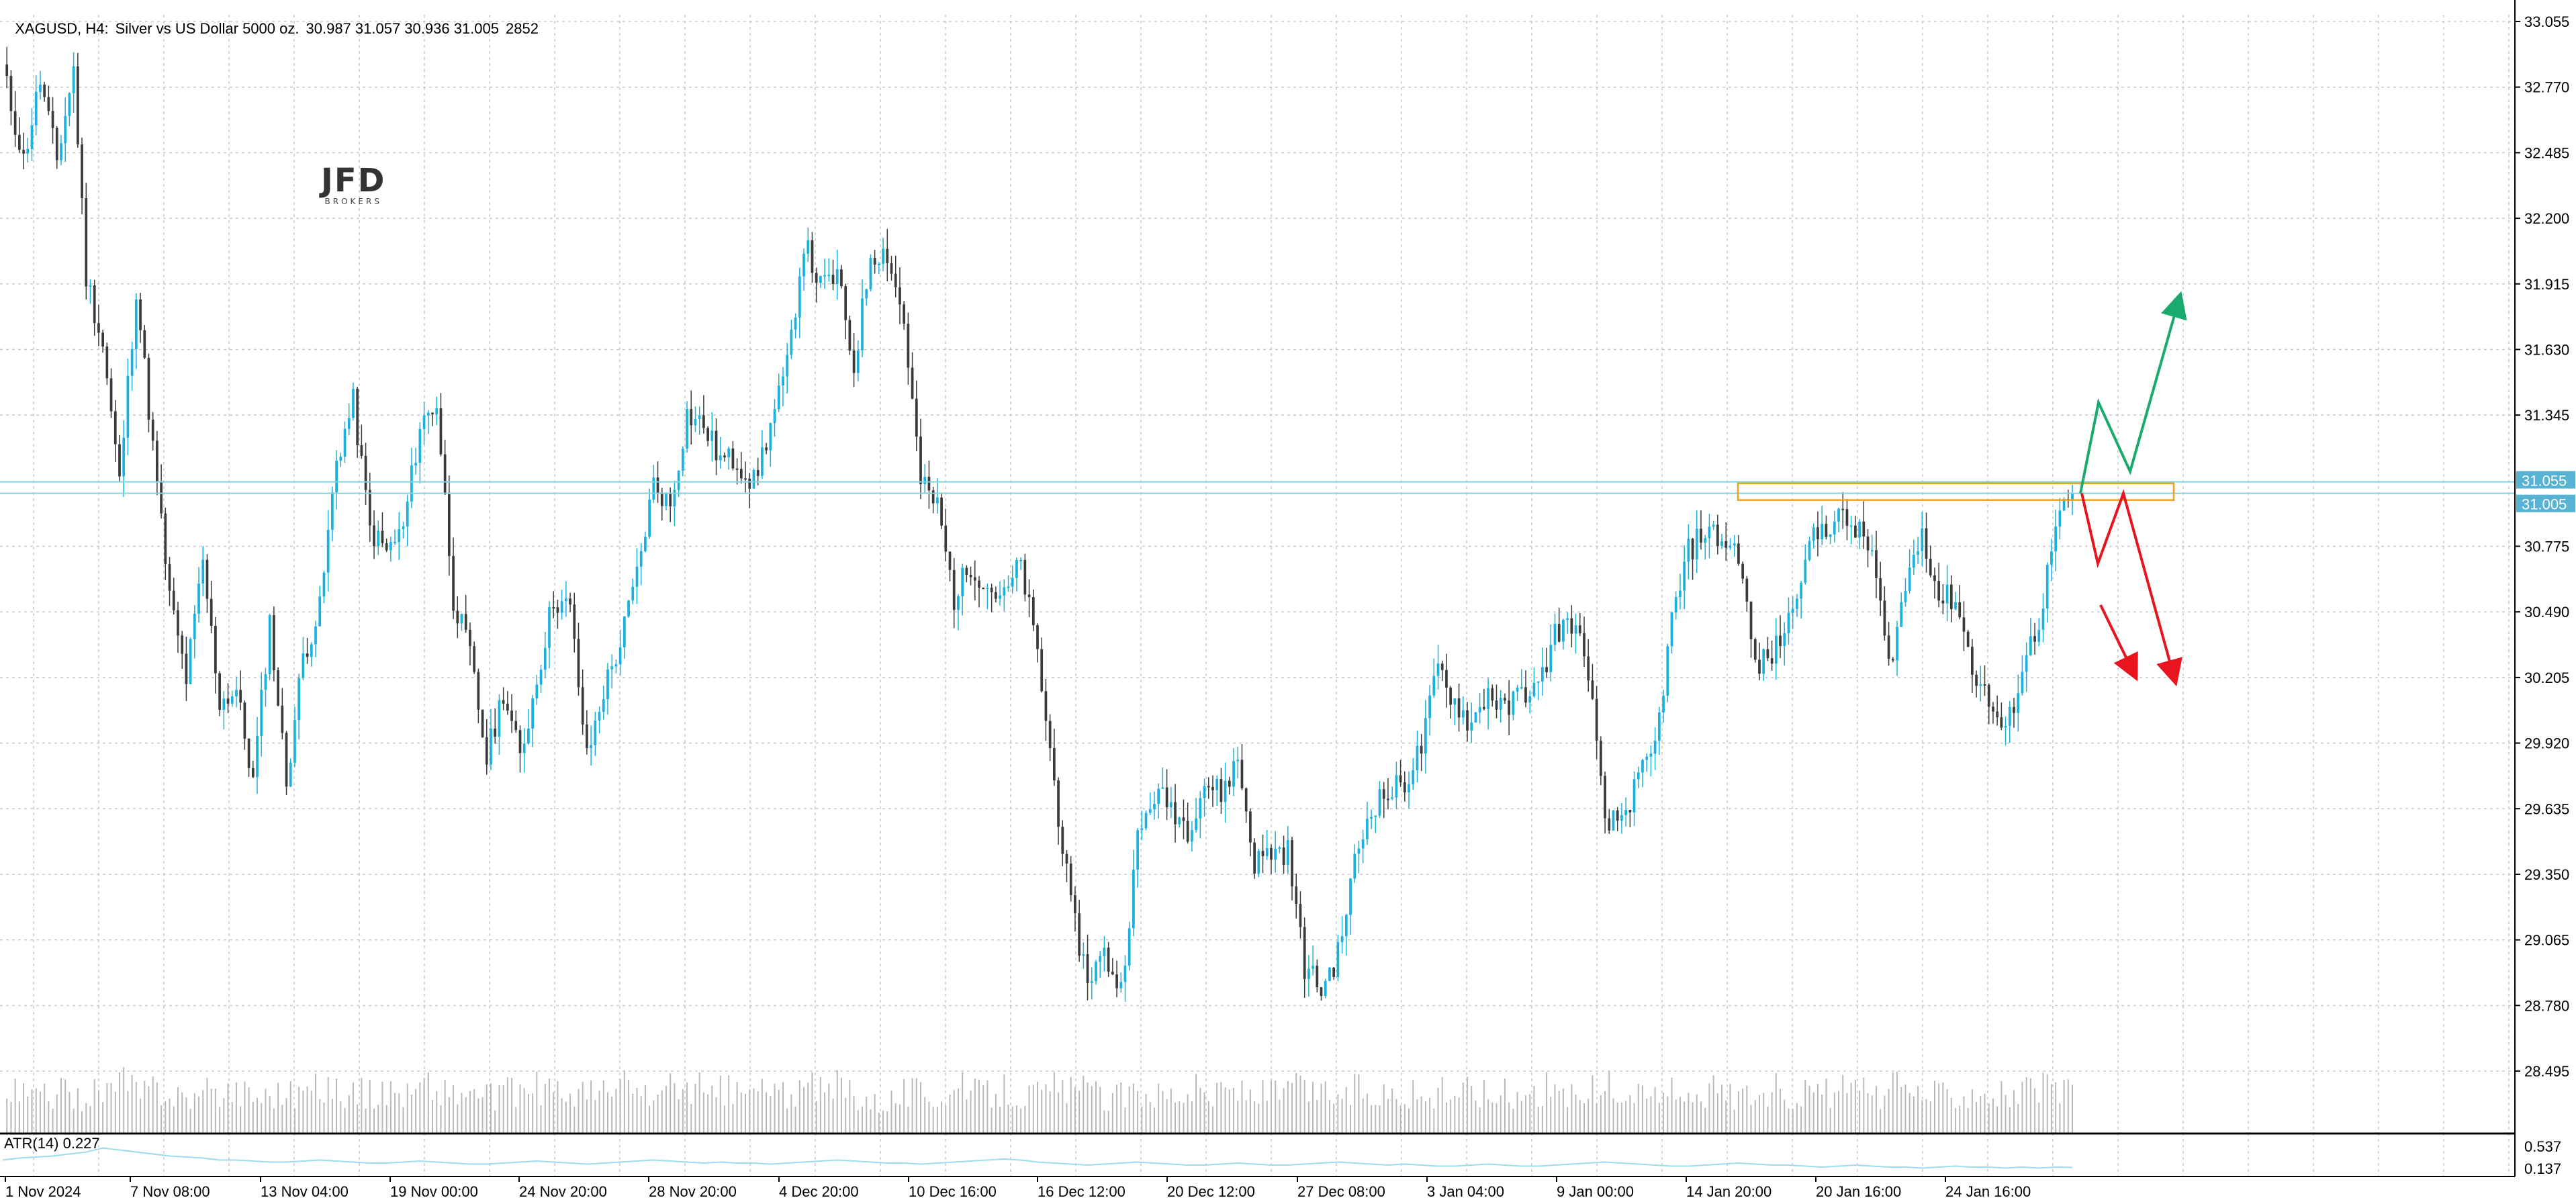 The image size is (2576, 1200). Describe the element at coordinates (1956, 492) in the screenshot. I see `resistance-zone` at that location.